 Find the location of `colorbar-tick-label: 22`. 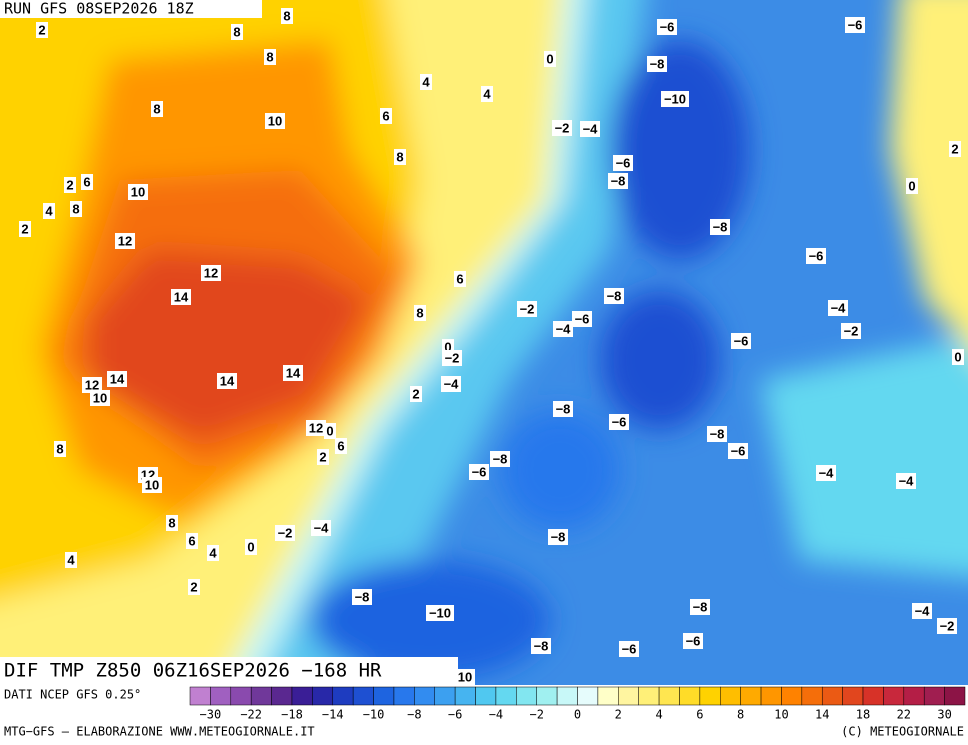

colorbar-tick-label: 22 is located at coordinates (904, 715).